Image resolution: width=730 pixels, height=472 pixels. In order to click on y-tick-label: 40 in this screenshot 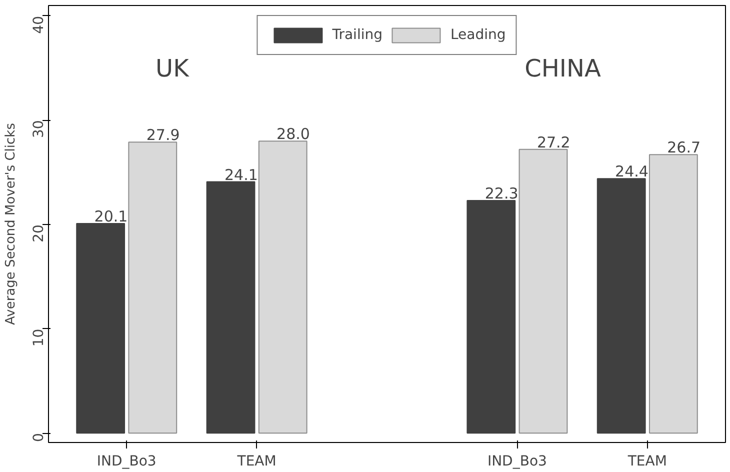, I will do `click(39, 25)`.